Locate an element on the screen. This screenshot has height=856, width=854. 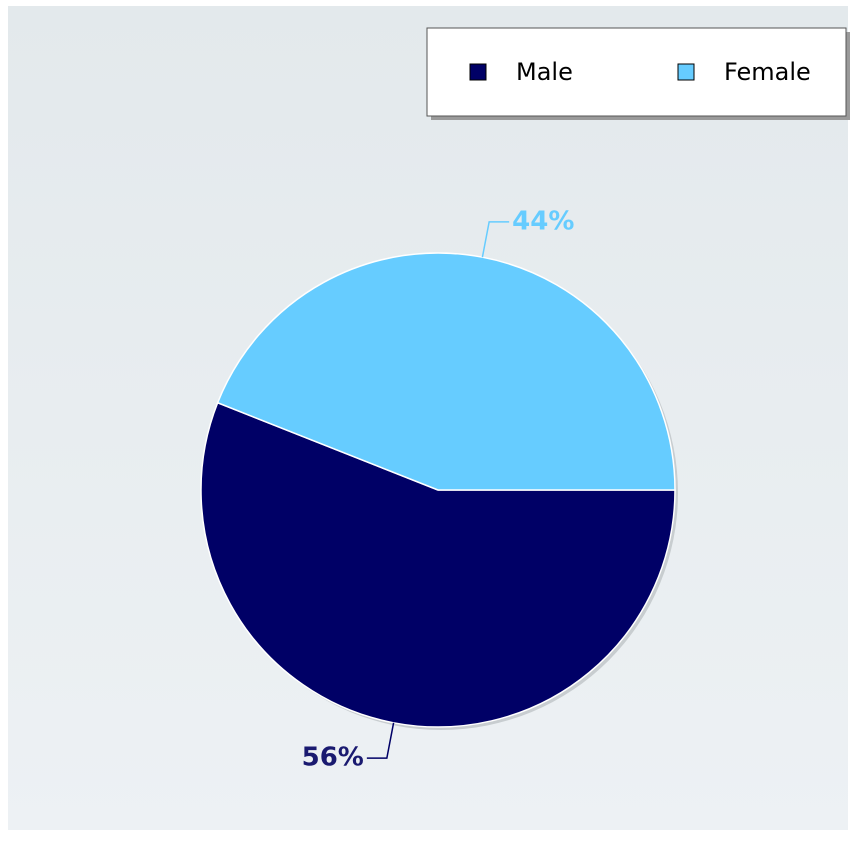
legend-box is located at coordinates (636, 72).